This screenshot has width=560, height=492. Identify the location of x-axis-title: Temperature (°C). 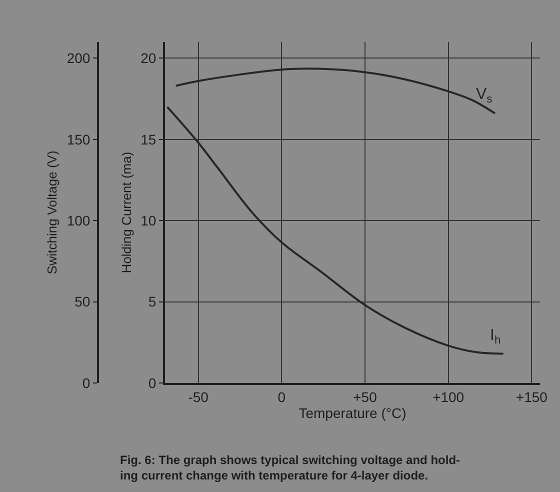
(352, 412).